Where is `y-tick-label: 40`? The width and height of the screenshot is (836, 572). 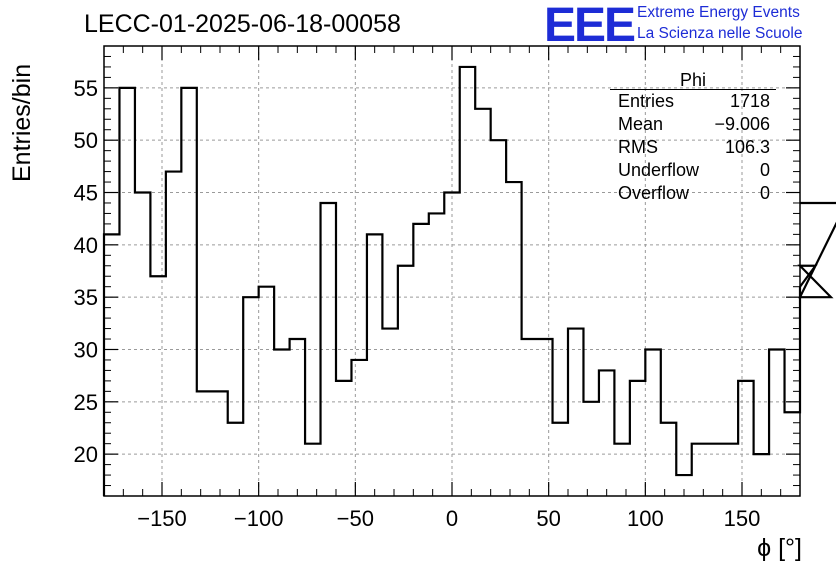
y-tick-label: 40 is located at coordinates (86, 245).